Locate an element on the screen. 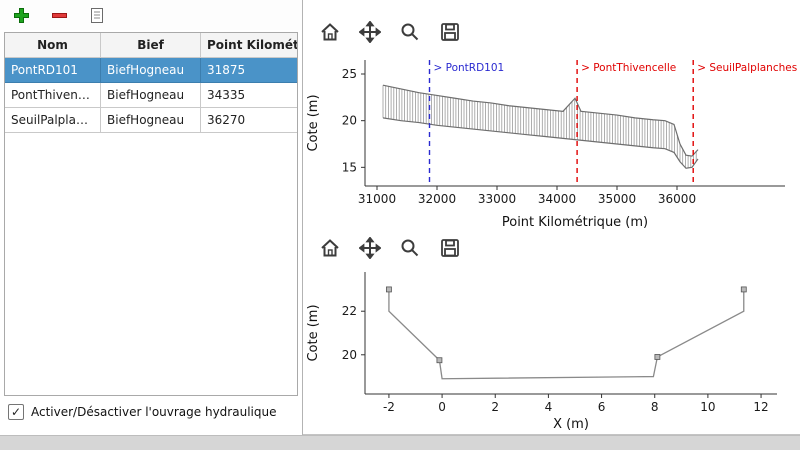  column-header-bief: Bief is located at coordinates (151, 45).